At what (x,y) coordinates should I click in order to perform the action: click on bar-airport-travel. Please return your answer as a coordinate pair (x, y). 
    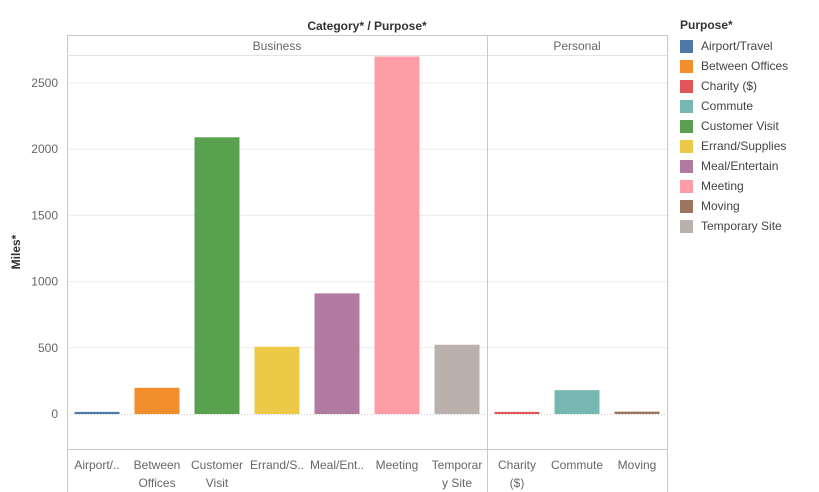
    Looking at the image, I should click on (97, 412).